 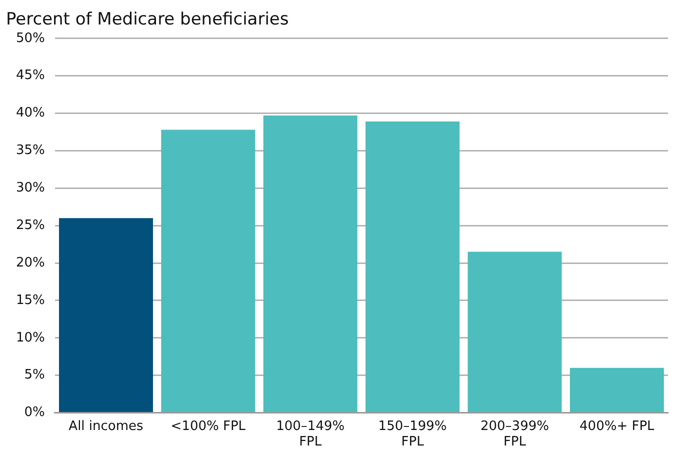 I want to click on y-tick-label: 5%, so click(x=34, y=375).